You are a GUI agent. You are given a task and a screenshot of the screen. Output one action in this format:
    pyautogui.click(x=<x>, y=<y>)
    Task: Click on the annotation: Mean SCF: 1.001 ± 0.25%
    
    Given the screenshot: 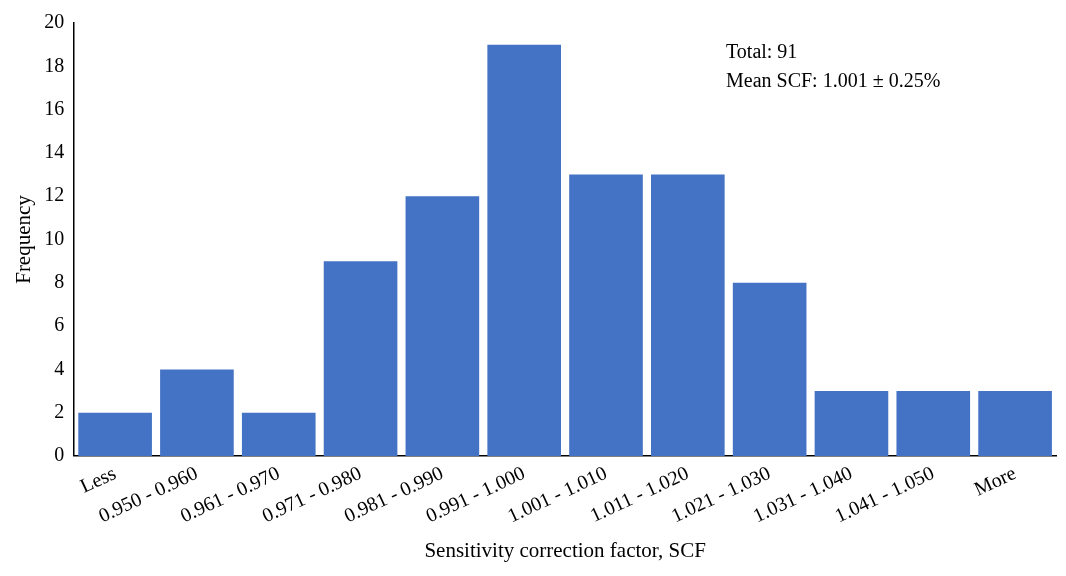 What is the action you would take?
    pyautogui.click(x=833, y=80)
    